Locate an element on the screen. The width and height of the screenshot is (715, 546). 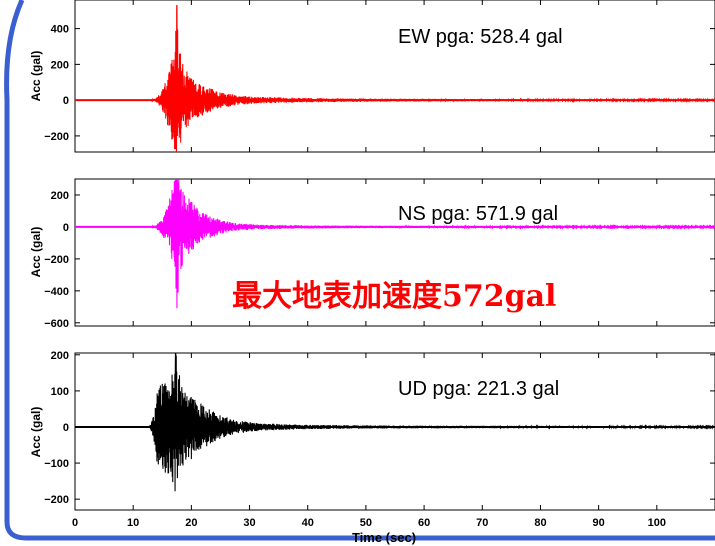
ns-pga-label: NS pga: 571.9 gal is located at coordinates (478, 214).